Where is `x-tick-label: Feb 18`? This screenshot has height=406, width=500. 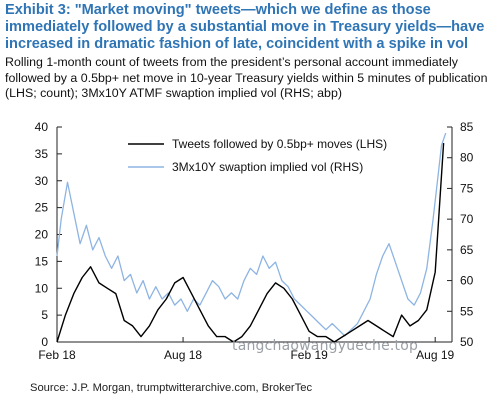
x-tick-label: Feb 18 is located at coordinates (57, 355).